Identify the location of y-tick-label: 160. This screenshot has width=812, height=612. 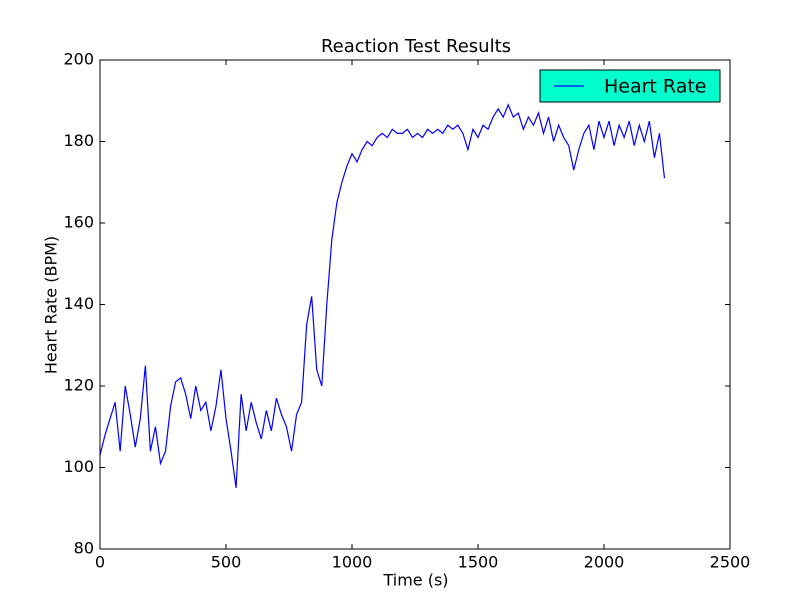
(78, 222).